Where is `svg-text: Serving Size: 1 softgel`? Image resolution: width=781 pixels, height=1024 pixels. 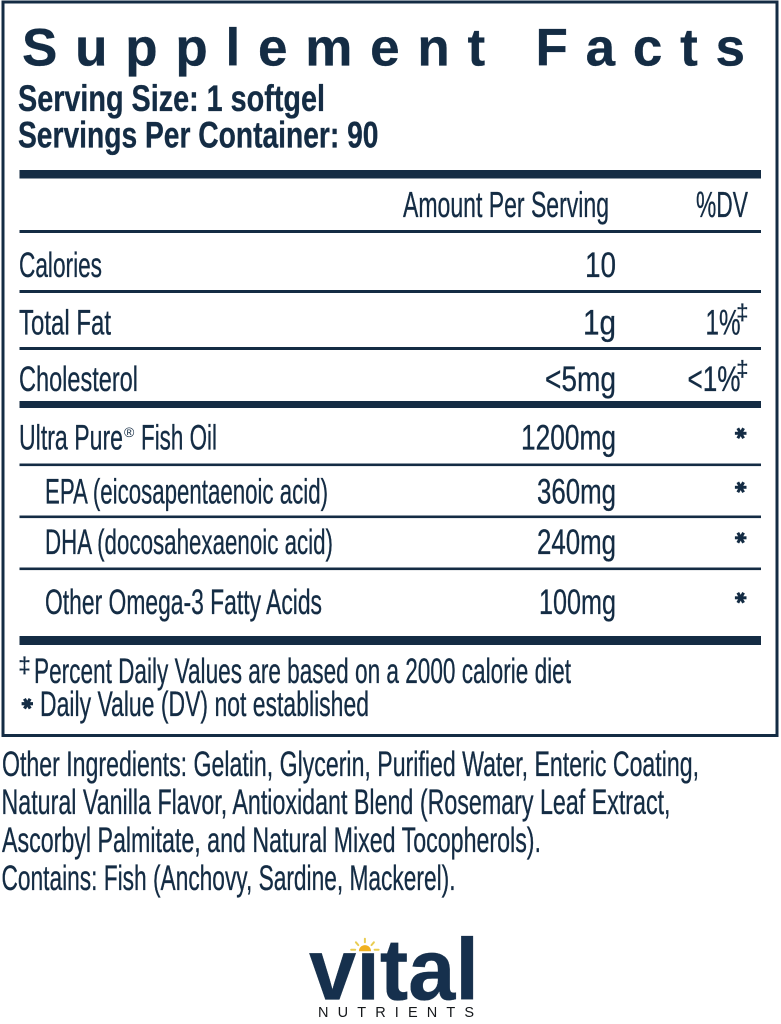
svg-text: Serving Size: 1 softgel is located at coordinates (171, 98).